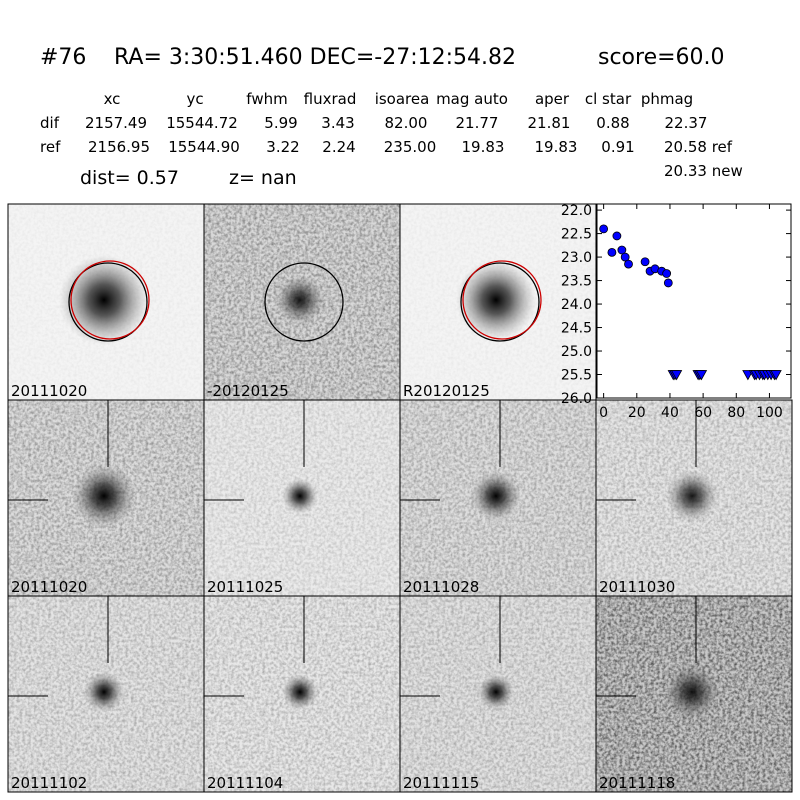 Image resolution: width=800 pixels, height=800 pixels. What do you see at coordinates (576, 352) in the screenshot?
I see `y-tick-label: 25.0` at bounding box center [576, 352].